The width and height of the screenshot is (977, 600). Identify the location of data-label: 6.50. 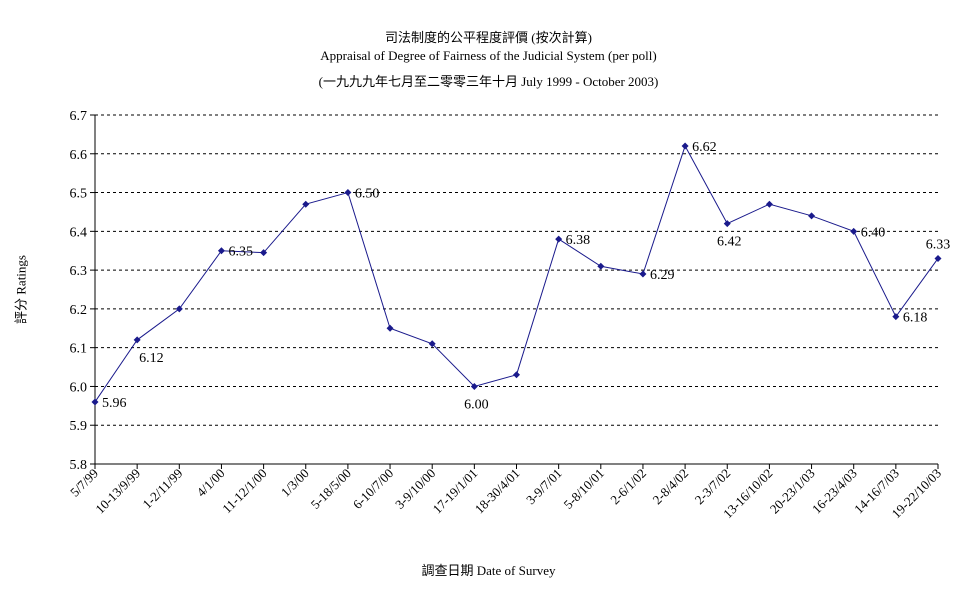
(367, 194).